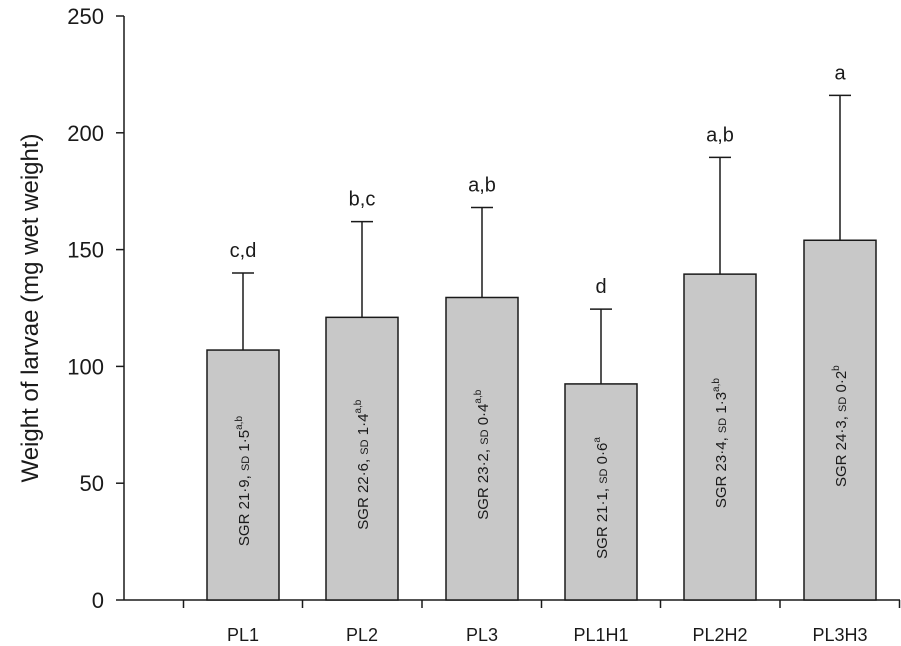 Image resolution: width=901 pixels, height=646 pixels. I want to click on significance-label: c,d, so click(243, 251).